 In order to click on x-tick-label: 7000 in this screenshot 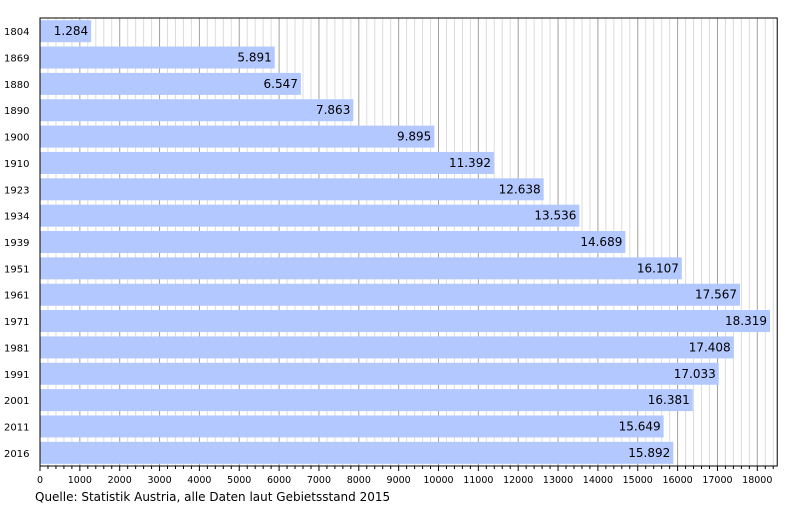, I will do `click(319, 480)`.